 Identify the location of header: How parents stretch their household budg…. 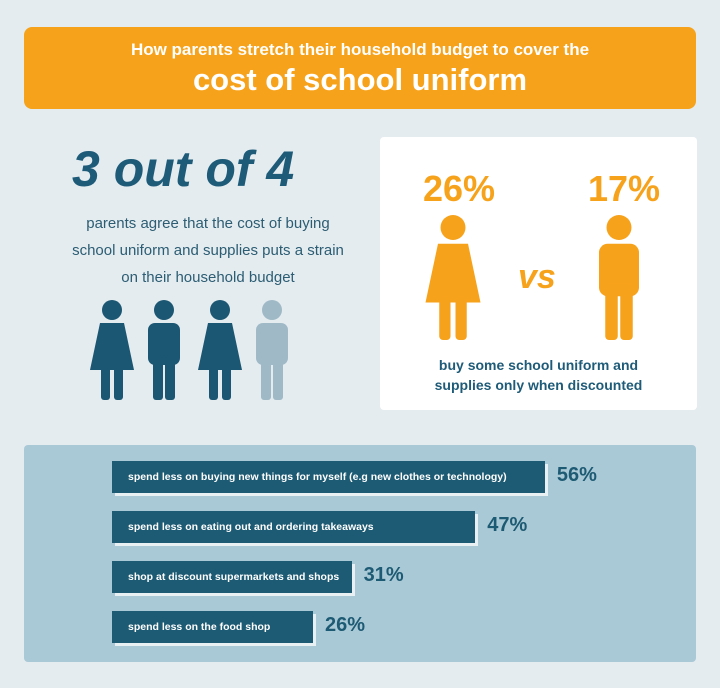
(360, 68).